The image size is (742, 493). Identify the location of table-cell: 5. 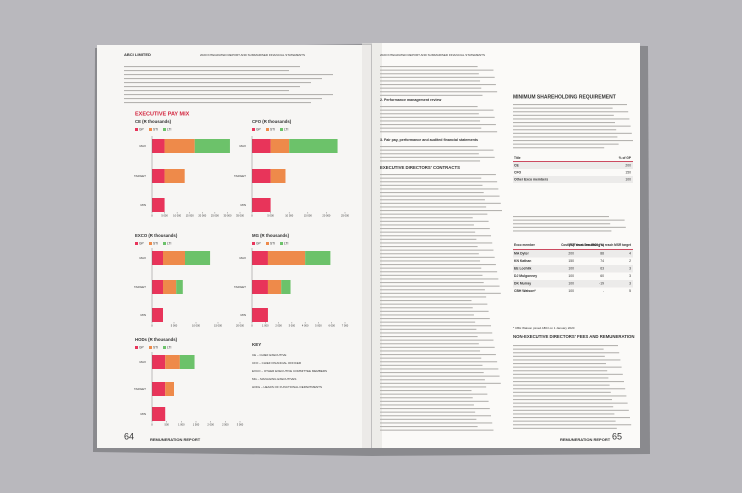
(630, 291).